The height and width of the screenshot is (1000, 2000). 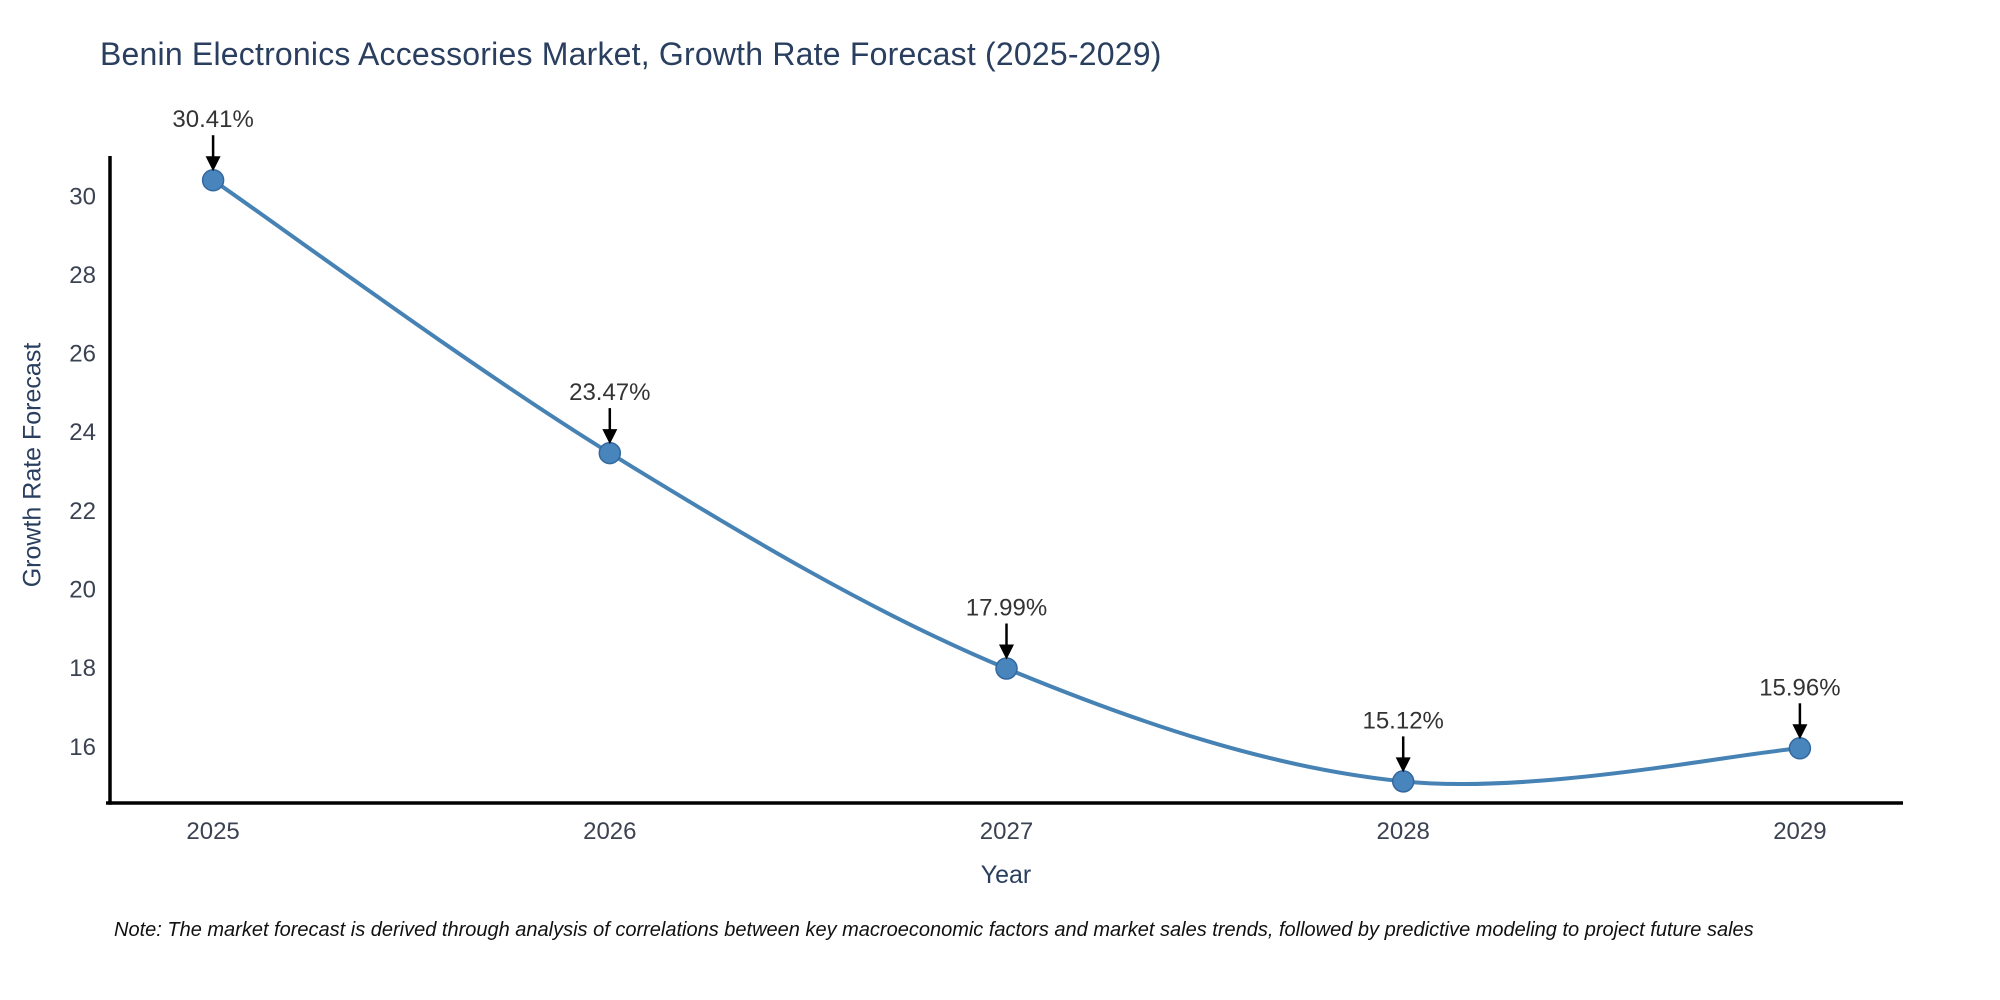 What do you see at coordinates (1006, 608) in the screenshot?
I see `point-annotation-label: 17.99%` at bounding box center [1006, 608].